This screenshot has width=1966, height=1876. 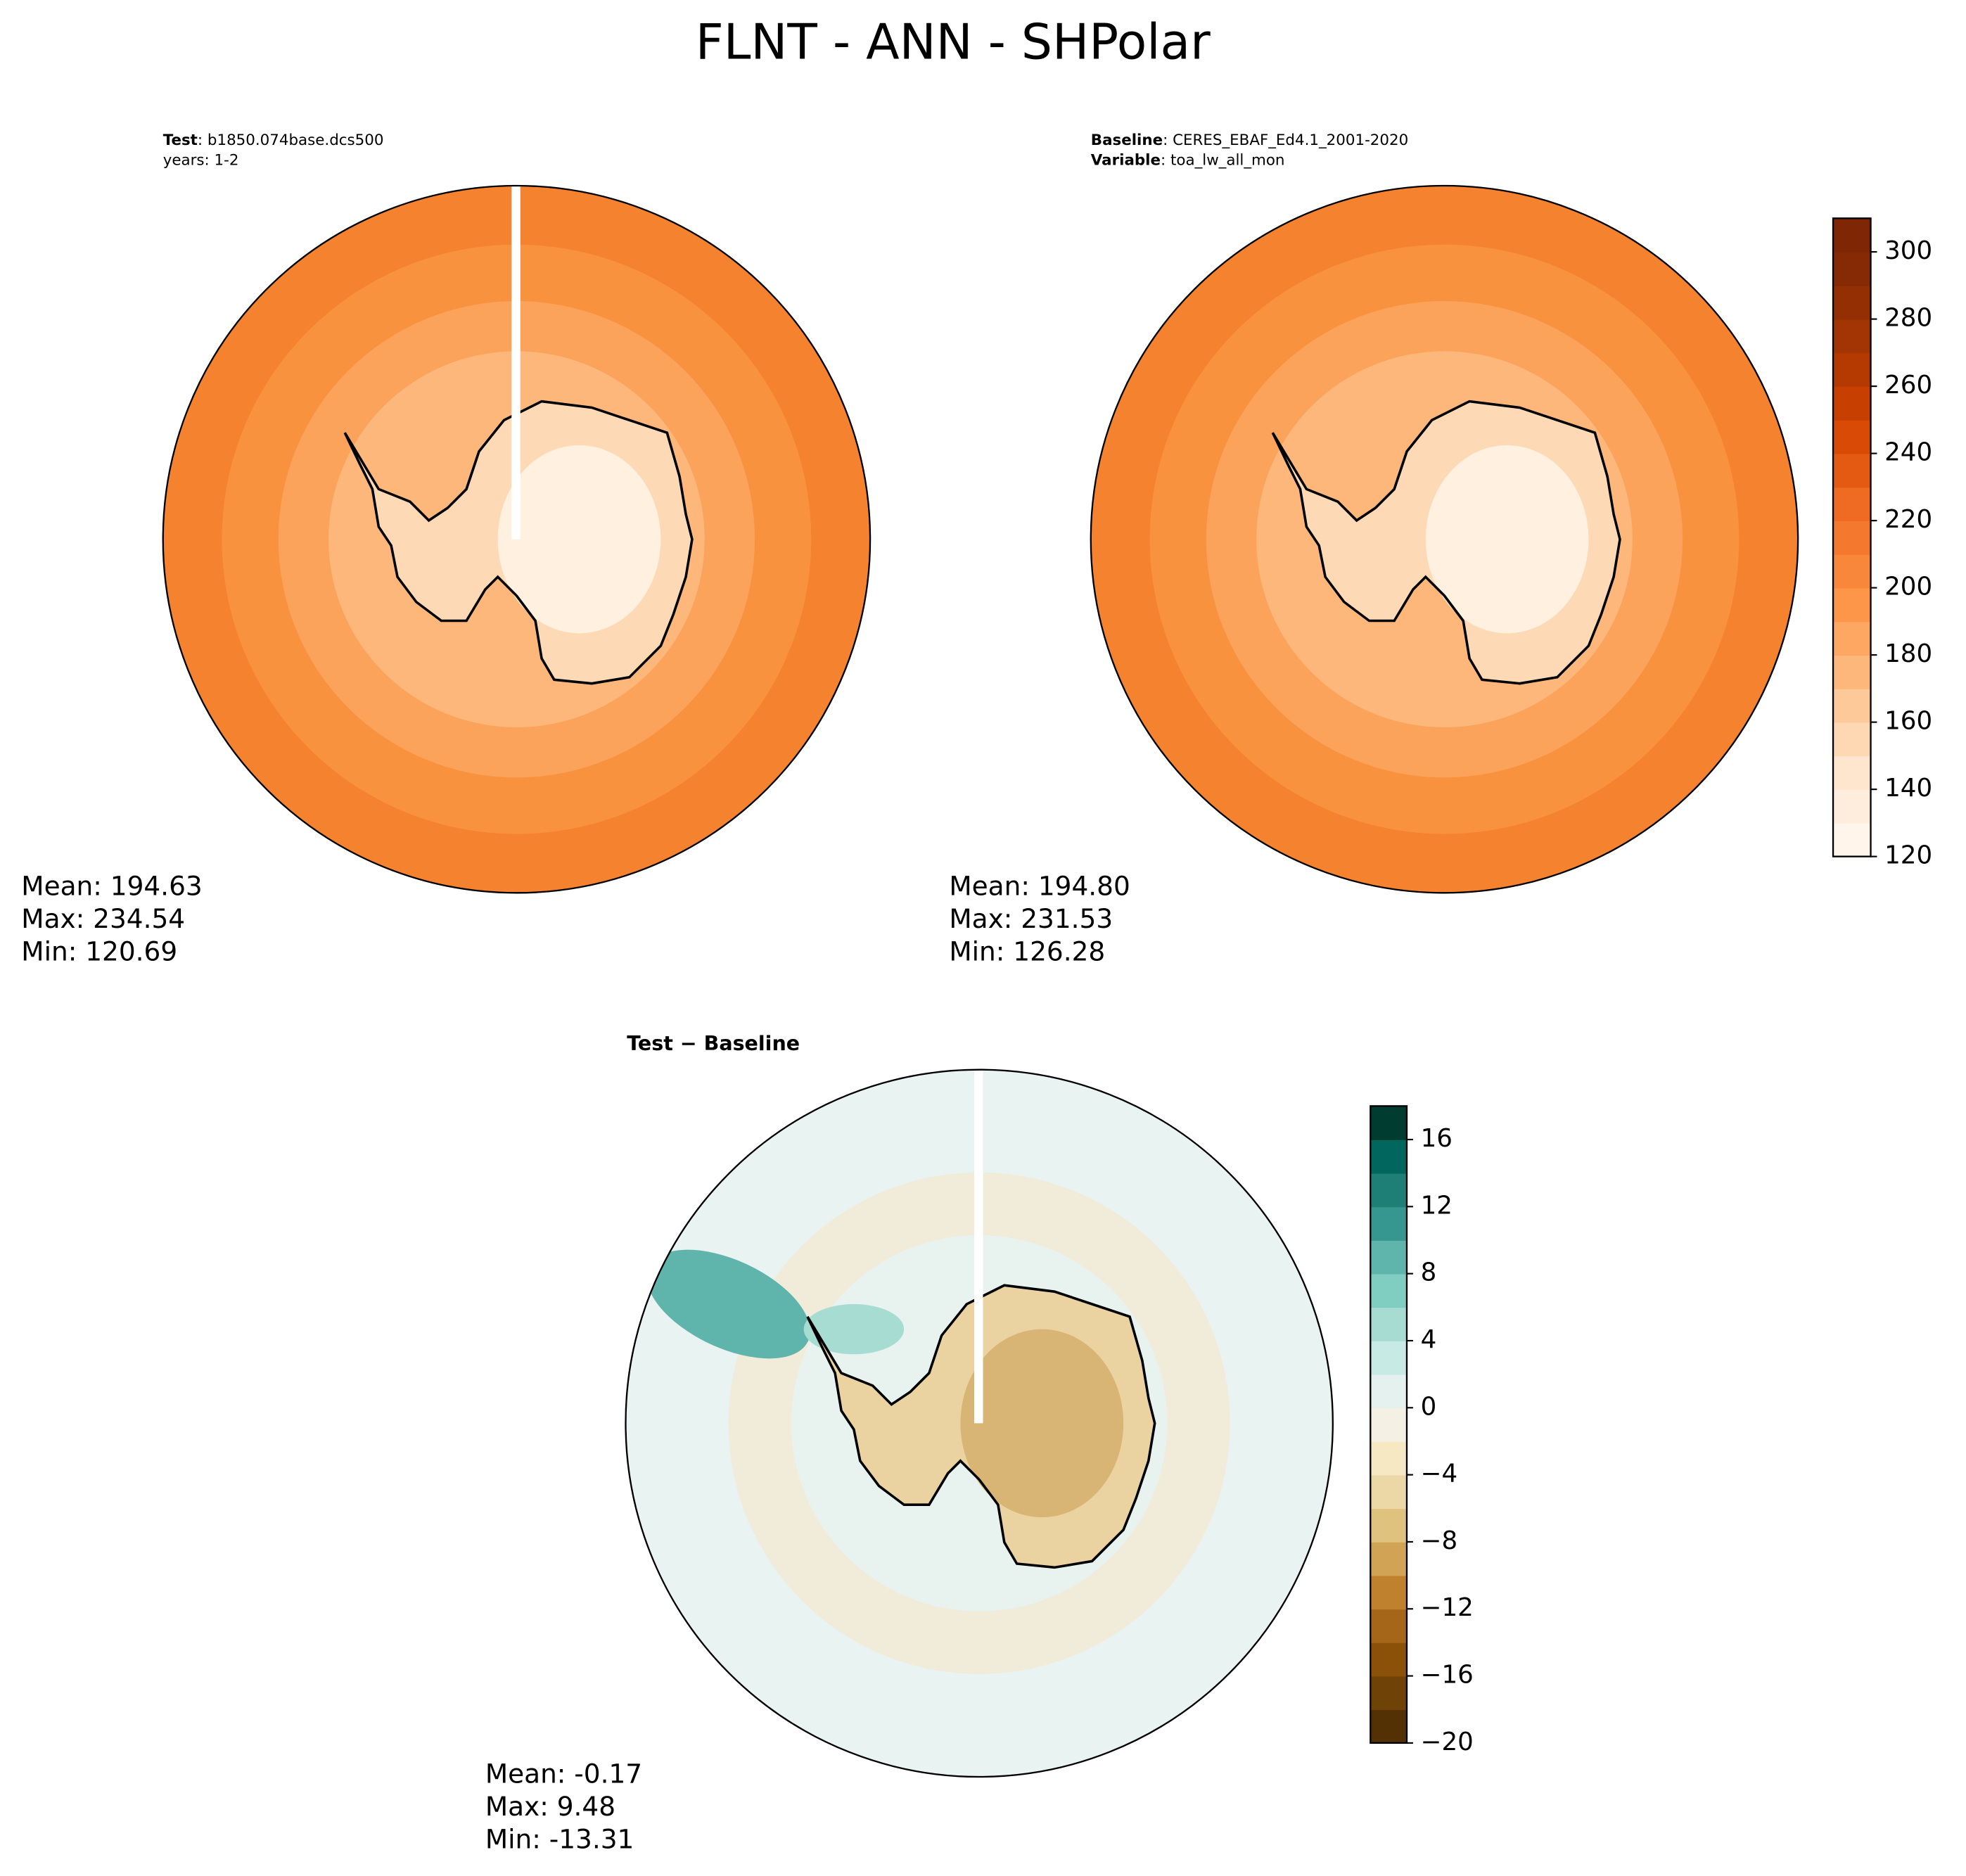 What do you see at coordinates (550, 1807) in the screenshot?
I see `stat-text: Max: 9.48` at bounding box center [550, 1807].